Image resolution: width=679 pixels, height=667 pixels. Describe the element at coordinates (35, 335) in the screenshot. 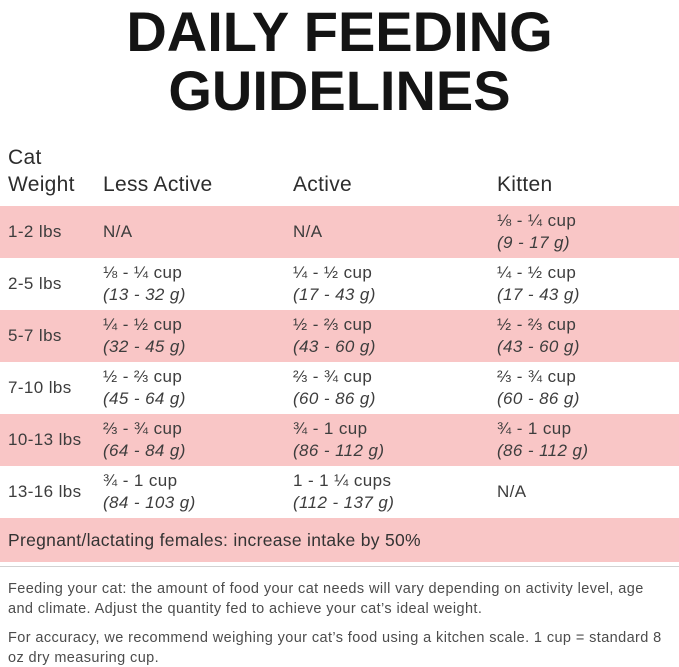

I see `weight-cell: 5-7 lbs` at that location.